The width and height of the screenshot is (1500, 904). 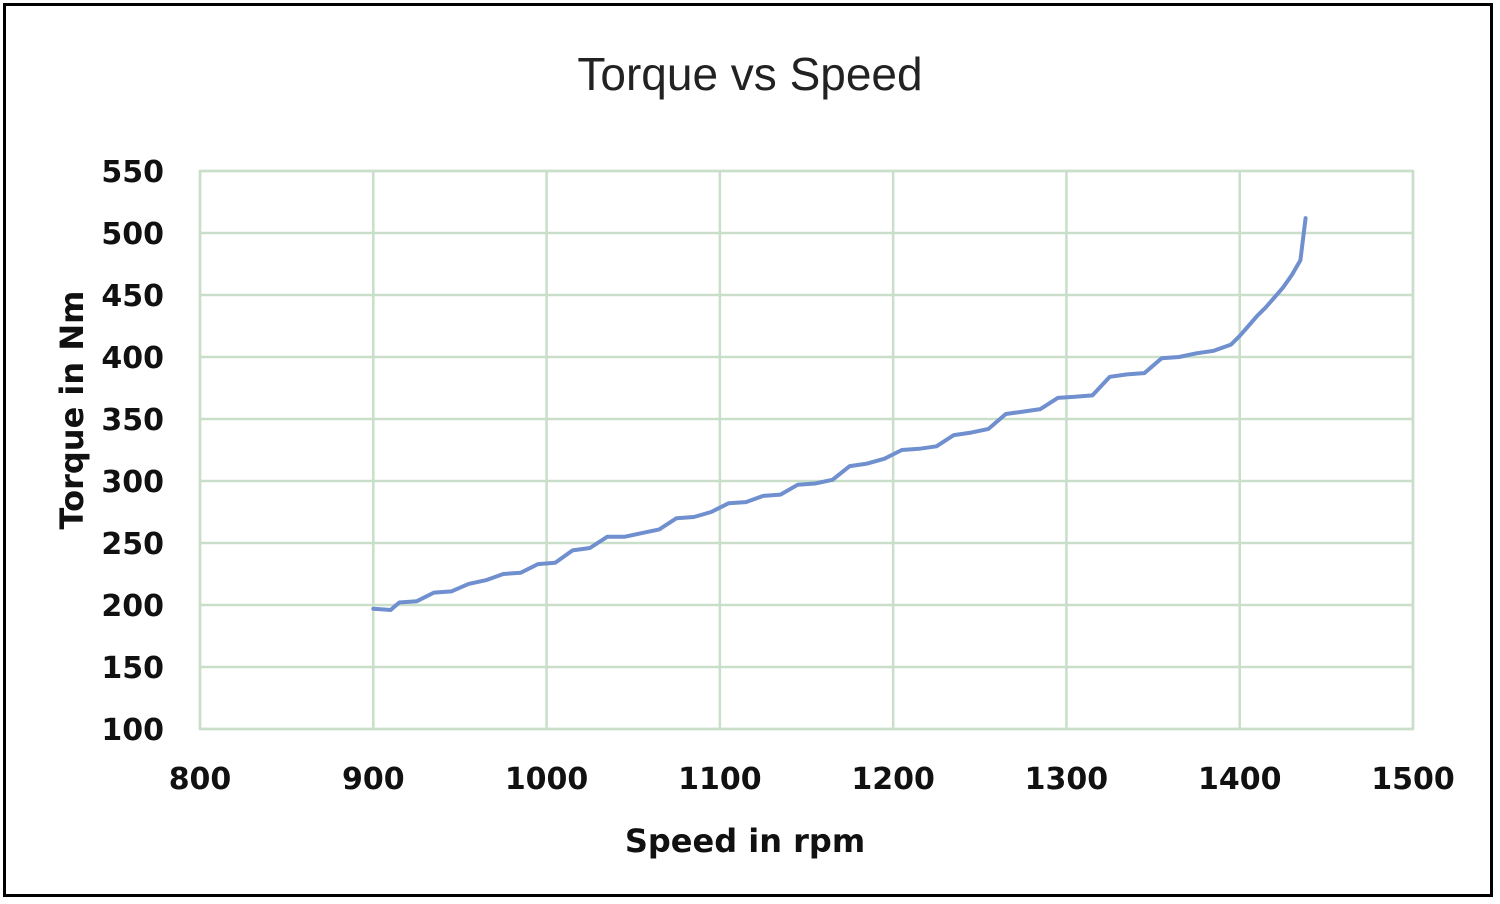 What do you see at coordinates (893, 779) in the screenshot?
I see `x-tick-label: 1200` at bounding box center [893, 779].